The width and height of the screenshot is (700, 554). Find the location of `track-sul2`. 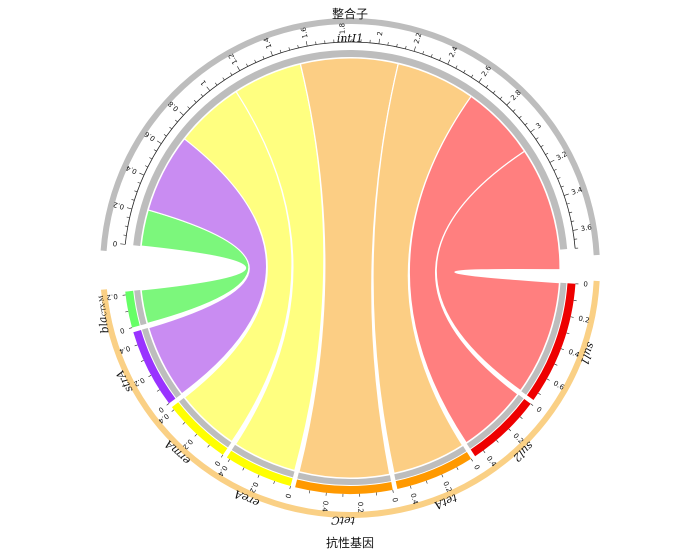

track-sul2 is located at coordinates (500, 427).